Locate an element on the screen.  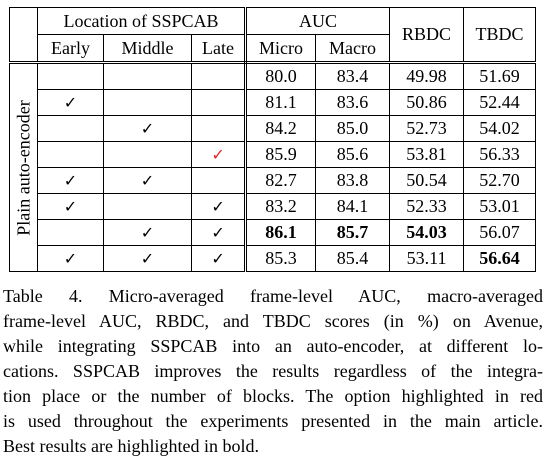
table-row: ✓ ✓ 82.7 83.8 50.54 52.70 is located at coordinates (273, 180).